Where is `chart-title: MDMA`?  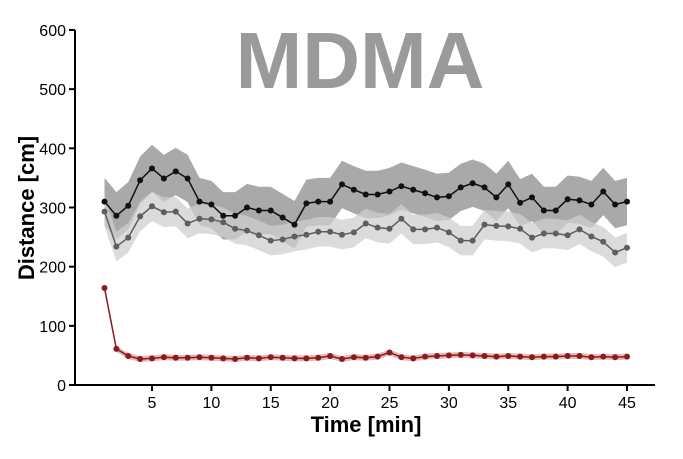
chart-title: MDMA is located at coordinates (360, 60).